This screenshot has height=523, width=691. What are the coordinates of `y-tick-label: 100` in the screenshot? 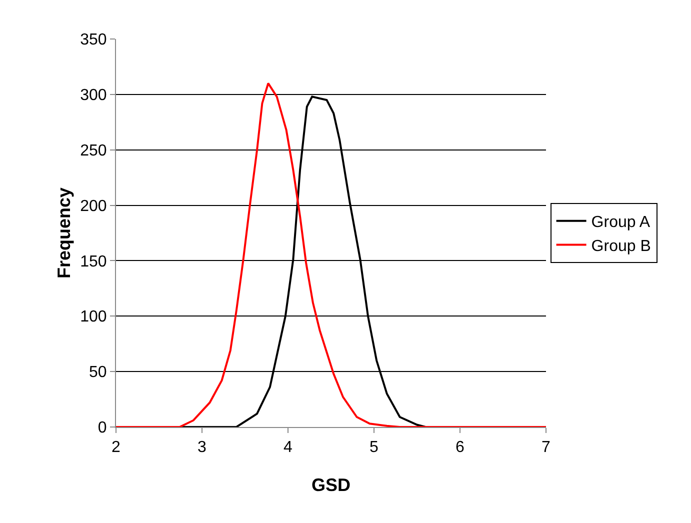 It's located at (93, 317).